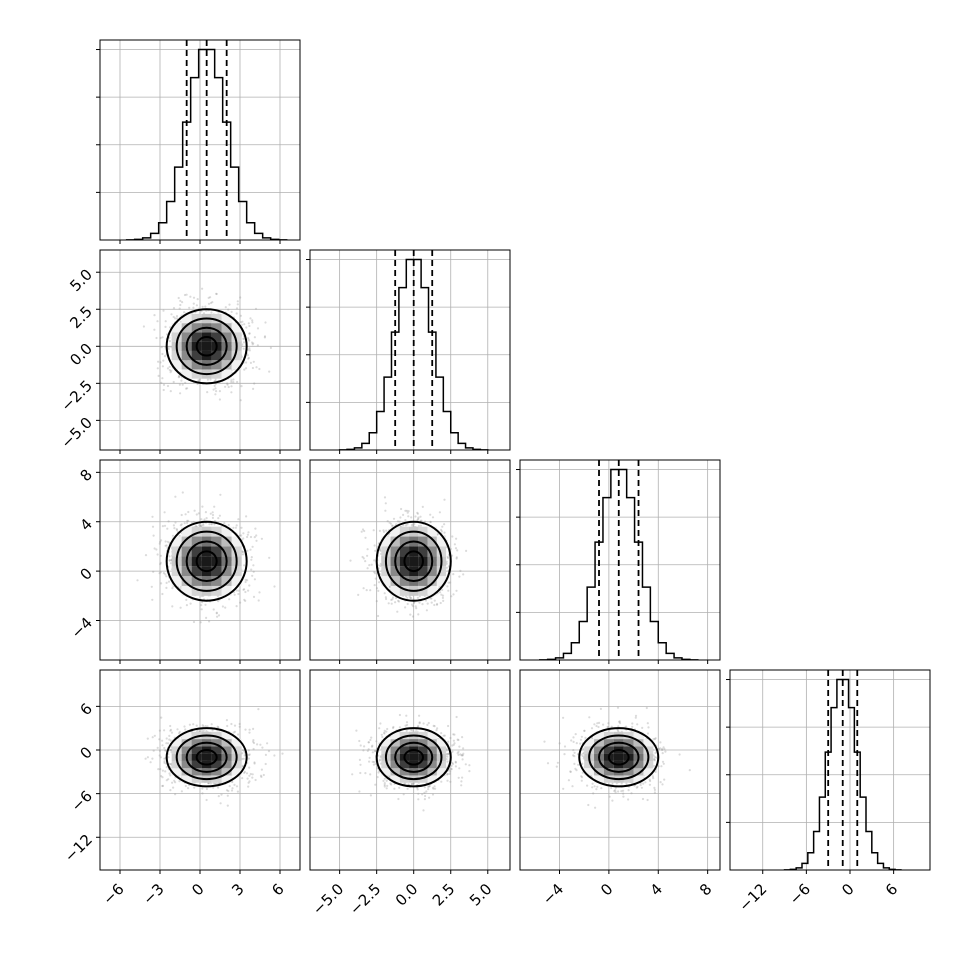 The width and height of the screenshot is (970, 970). I want to click on panel-3-0: −6 −3 0 3 6−12−606, so click(181, 788).